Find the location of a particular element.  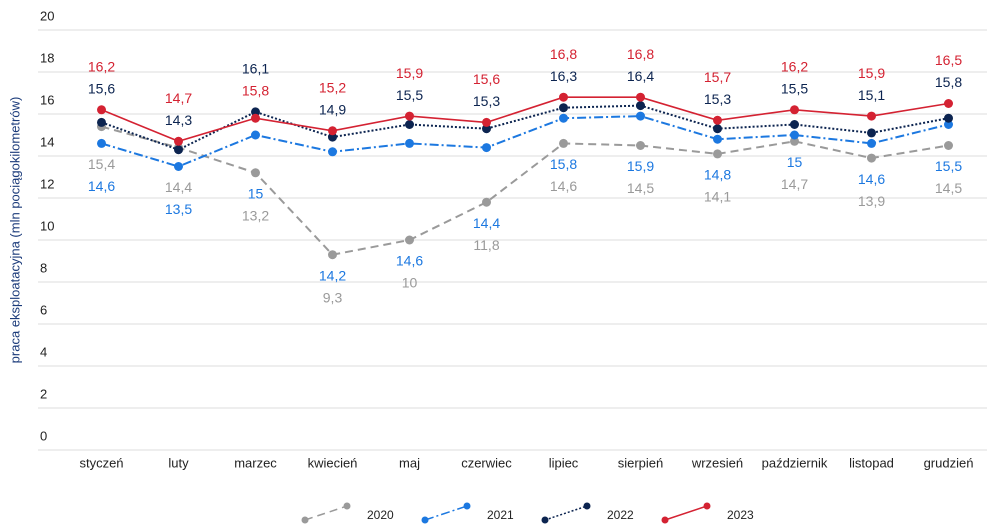

value-label: 14,5 is located at coordinates (948, 188).